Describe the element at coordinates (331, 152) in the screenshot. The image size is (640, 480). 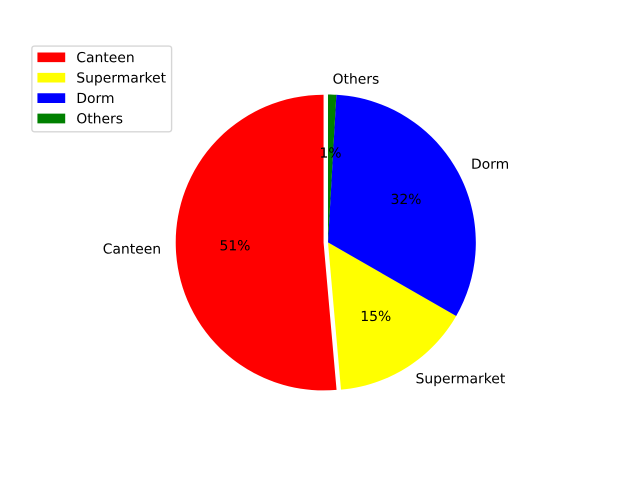
I see `data-label: 1%` at that location.